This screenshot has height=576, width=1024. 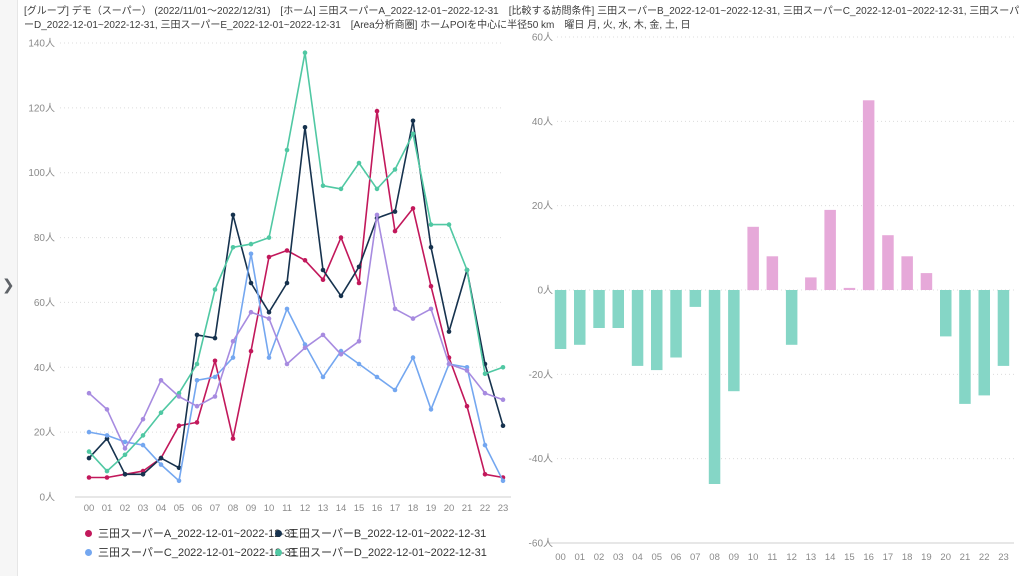 I want to click on svg-text: 140人, so click(x=41, y=44).